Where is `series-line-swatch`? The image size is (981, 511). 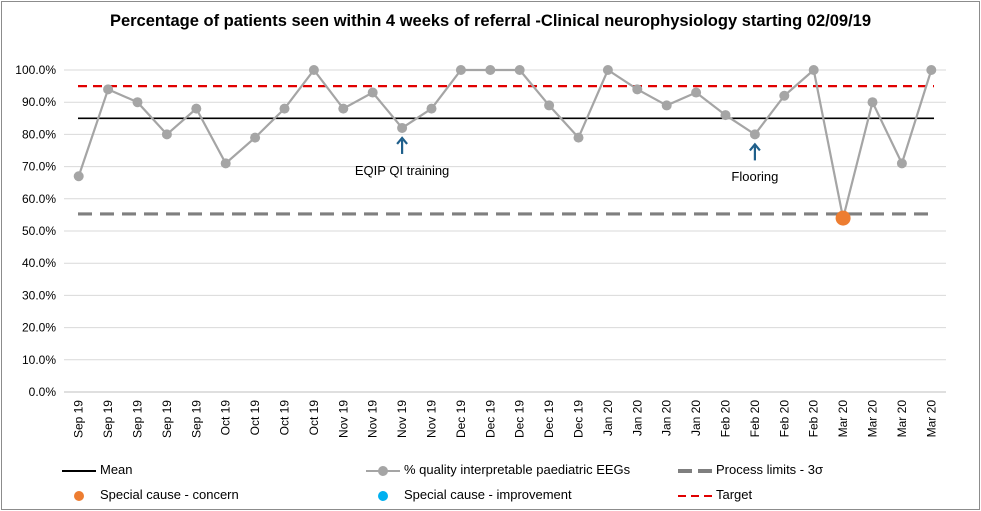 series-line-swatch is located at coordinates (383, 470).